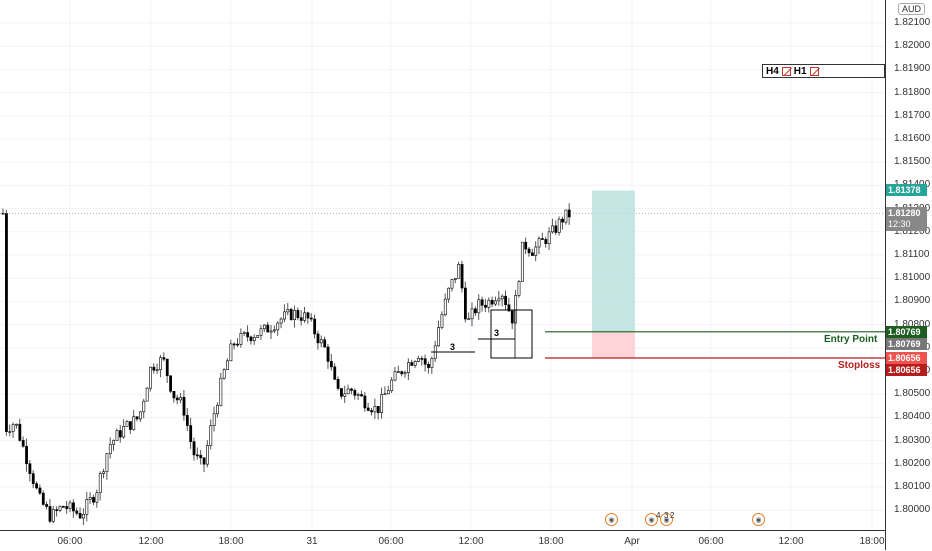  I want to click on stoploss-tag: 1.80656, so click(906, 370).